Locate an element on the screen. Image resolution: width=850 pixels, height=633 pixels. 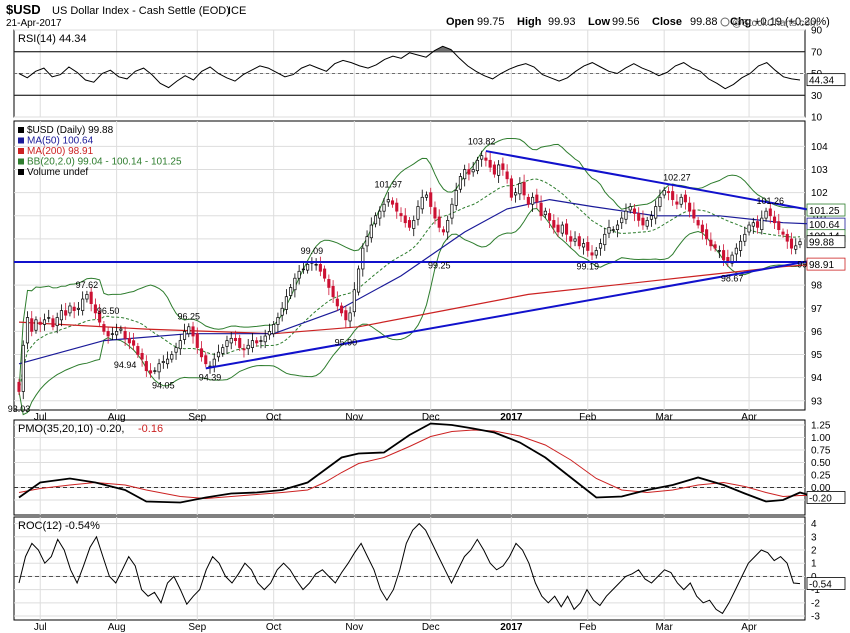
price-annotation: 94.94 is located at coordinates (125, 365).